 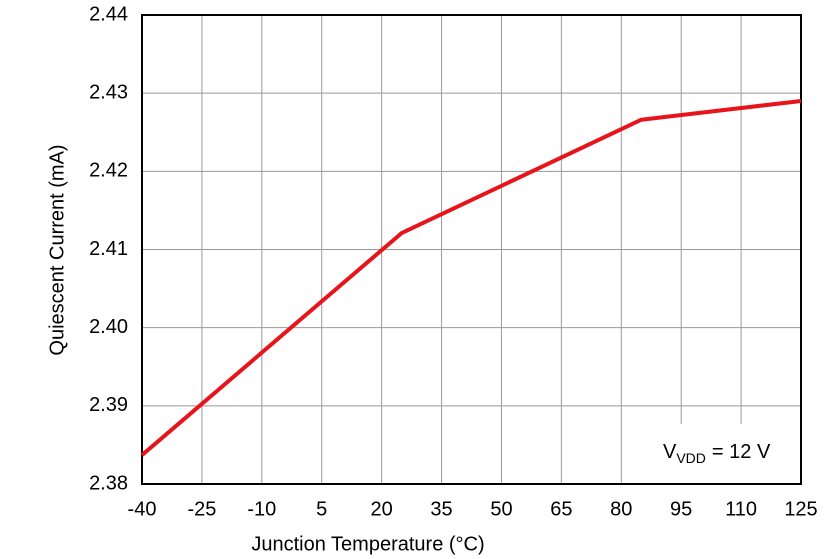 What do you see at coordinates (108, 92) in the screenshot?
I see `y-tick-label: 2.43` at bounding box center [108, 92].